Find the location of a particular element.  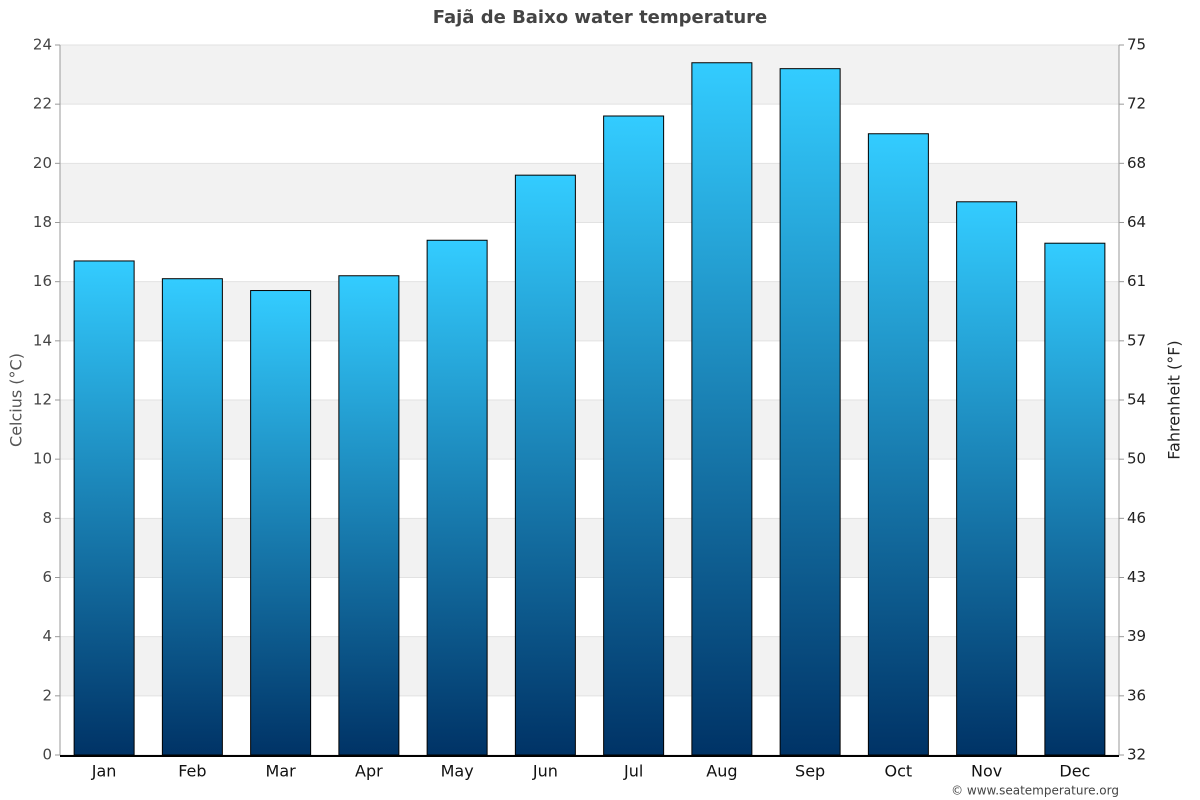

x-tick-label: Dec is located at coordinates (1074, 771).